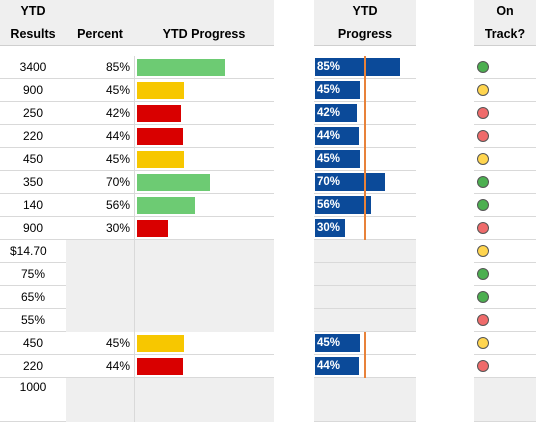 The image size is (542, 436). What do you see at coordinates (33, 320) in the screenshot?
I see `result-cell: 55%` at bounding box center [33, 320].